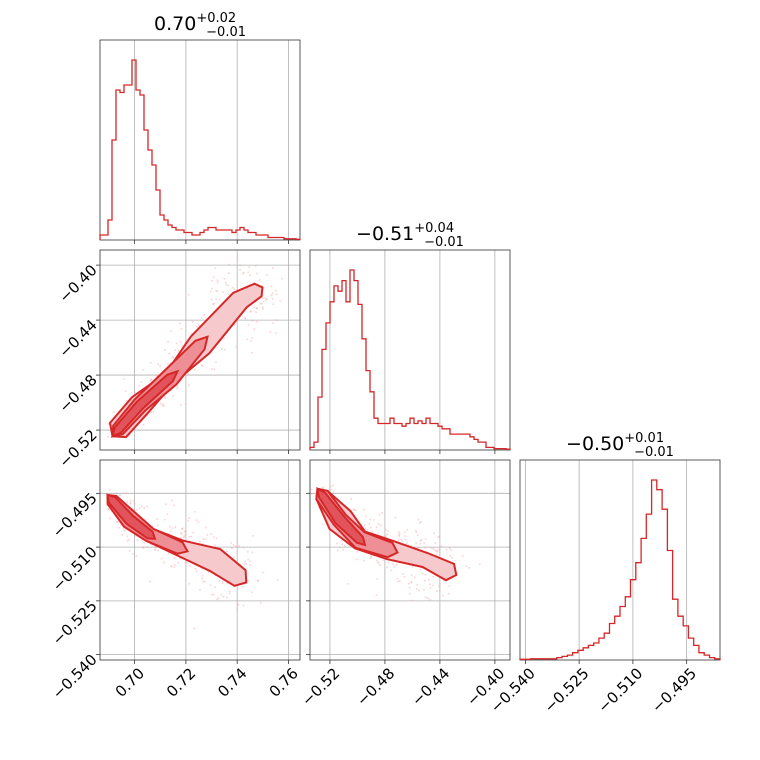 The height and width of the screenshot is (760, 760). I want to click on title-value-0: 0.70, so click(175, 24).